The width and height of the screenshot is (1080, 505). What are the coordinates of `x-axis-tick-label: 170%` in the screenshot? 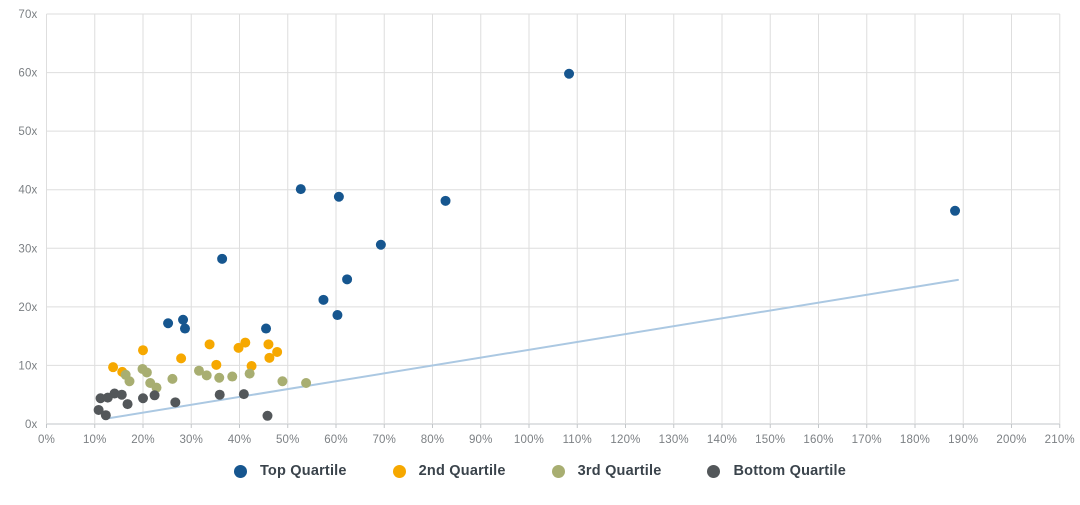 It's located at (867, 440).